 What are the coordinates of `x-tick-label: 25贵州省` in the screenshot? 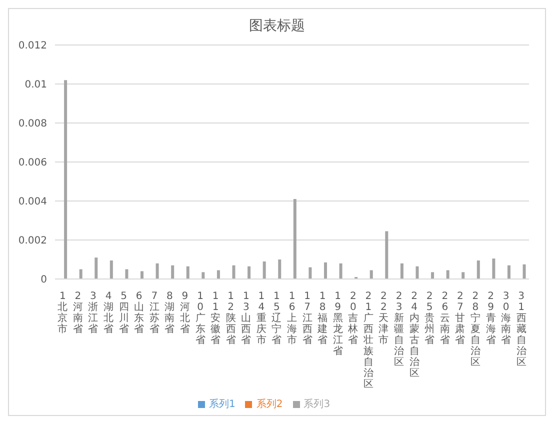 It's located at (429, 318).